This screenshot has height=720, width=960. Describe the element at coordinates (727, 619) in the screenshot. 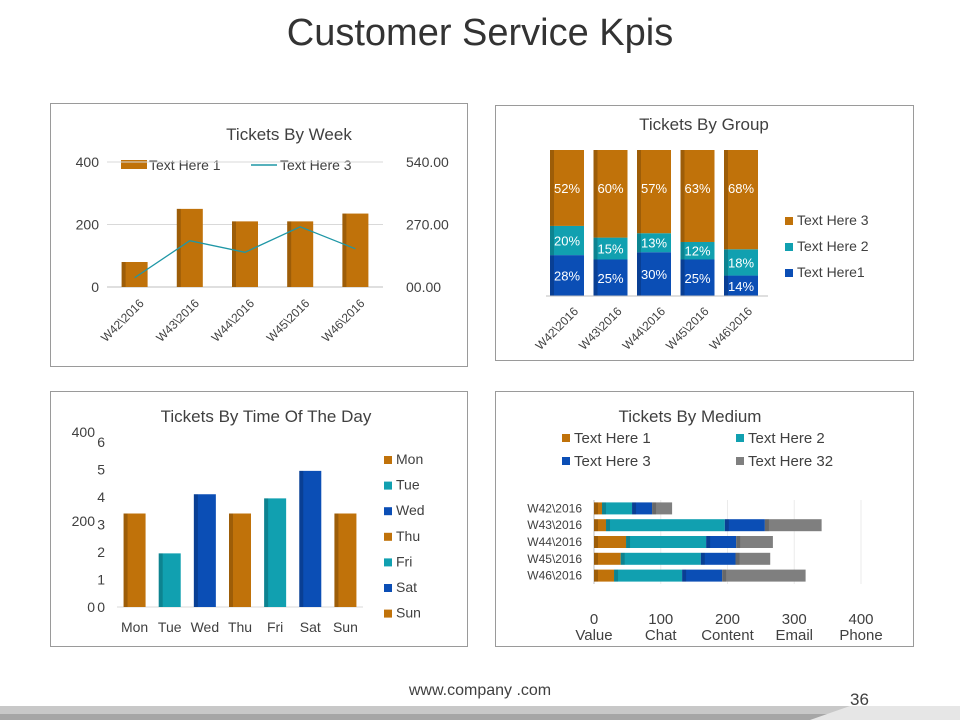

I see `x-tick-label: 200` at that location.